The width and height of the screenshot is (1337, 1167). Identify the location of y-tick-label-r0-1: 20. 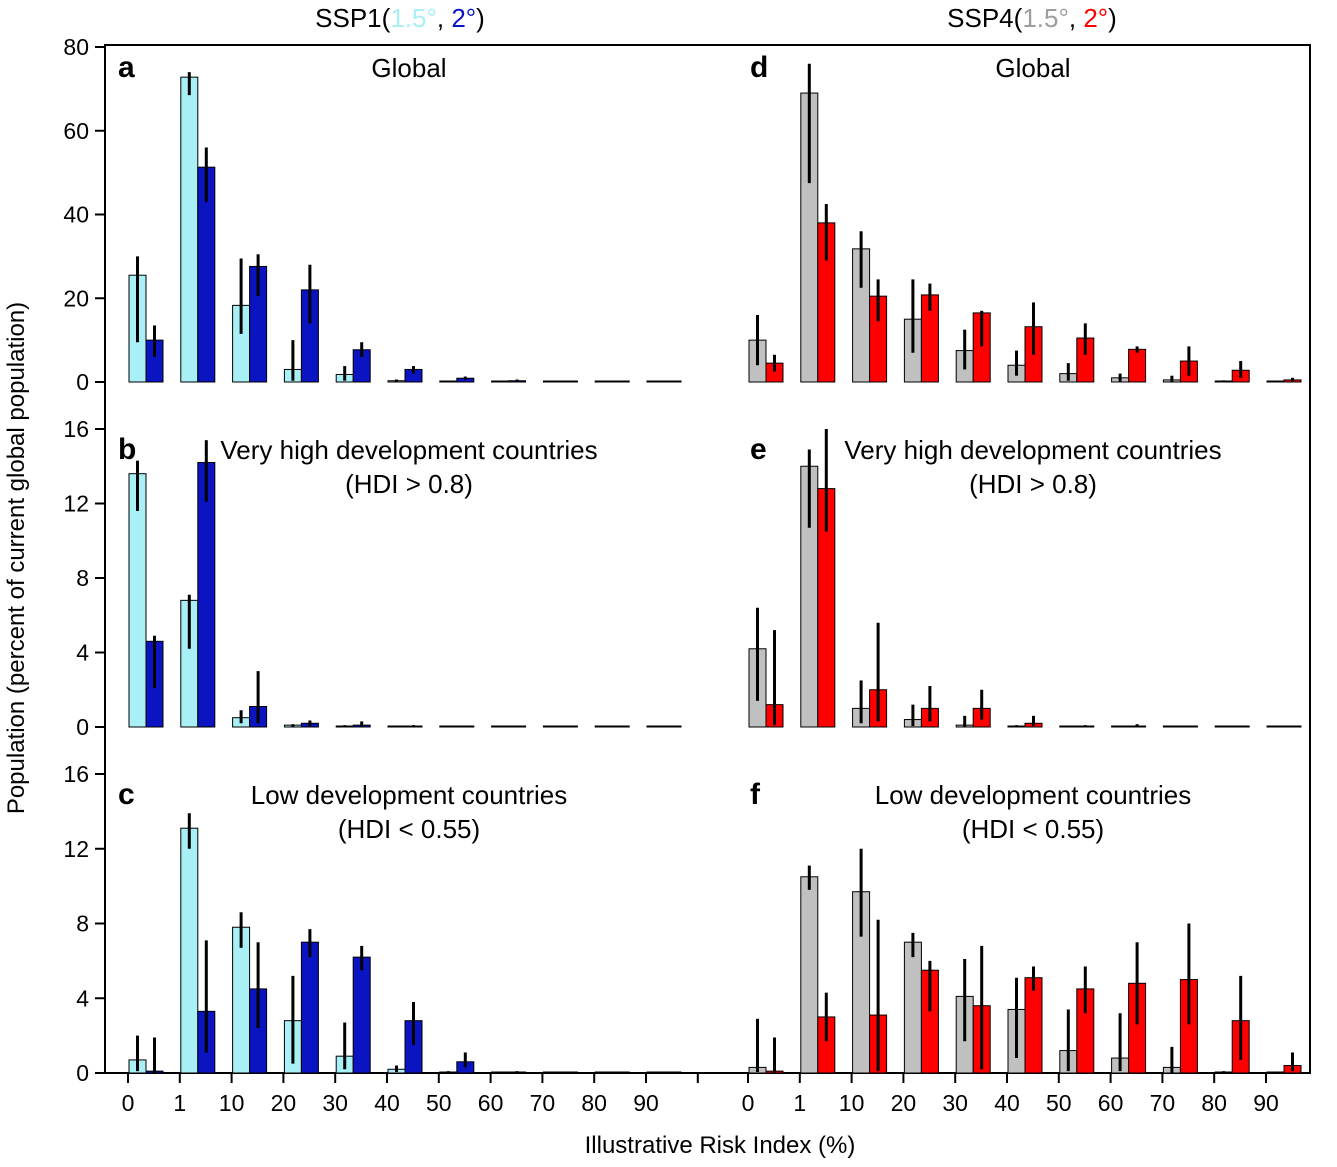
(76, 298).